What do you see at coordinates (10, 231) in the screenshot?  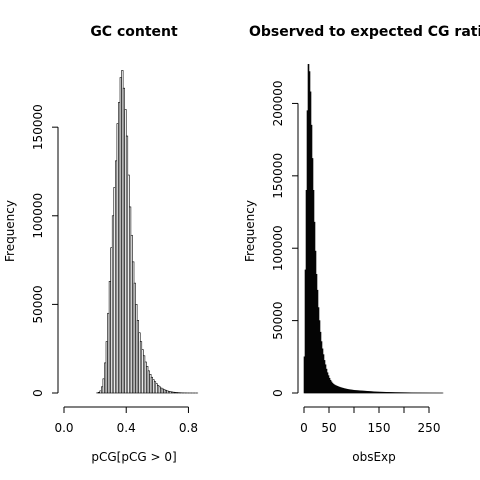 I see `y-axis-label-gc: Frequency` at bounding box center [10, 231].